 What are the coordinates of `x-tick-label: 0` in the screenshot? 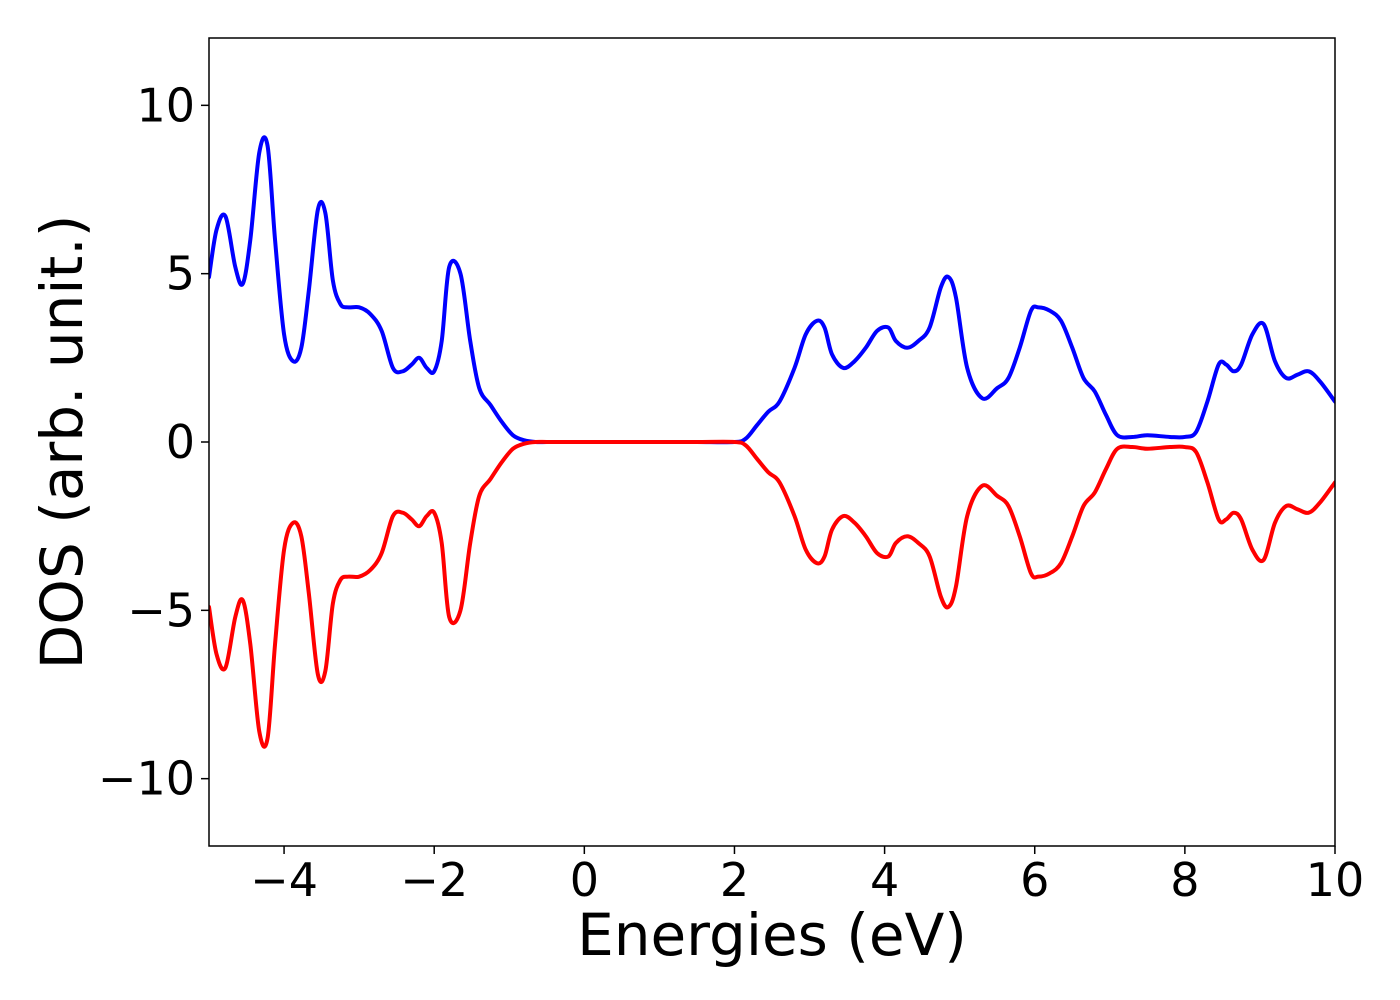 It's located at (584, 880).